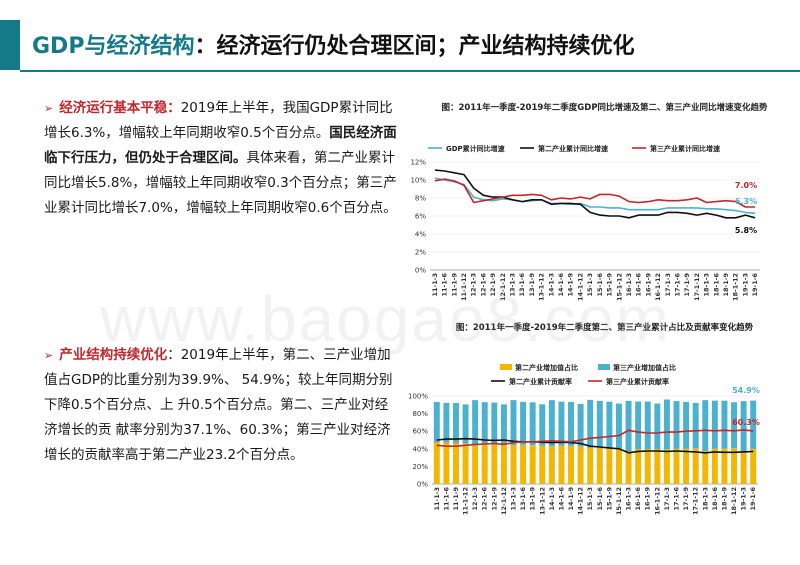  I want to click on x-tick-label: 16-1-9, so click(648, 285).